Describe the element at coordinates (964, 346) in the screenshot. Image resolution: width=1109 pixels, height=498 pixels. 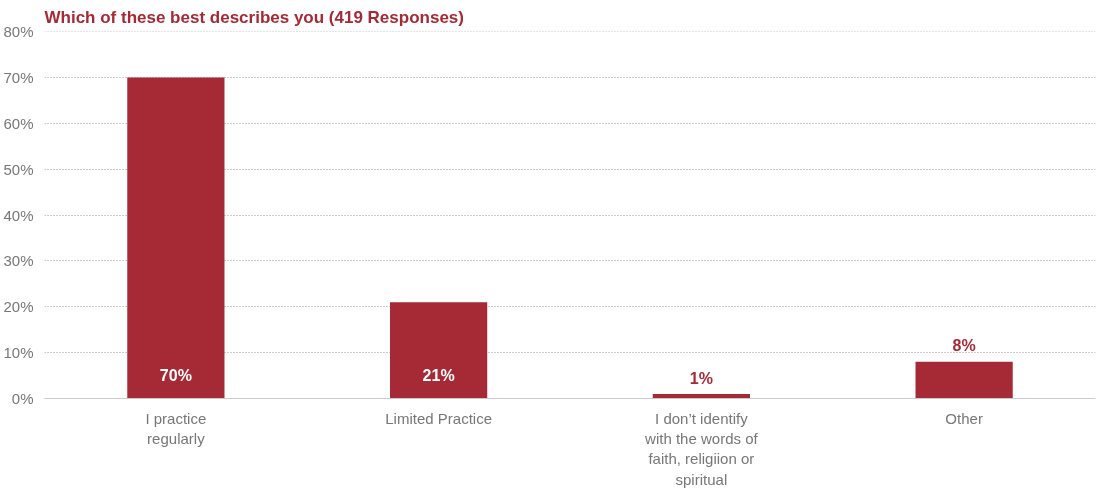
I see `data-label: 8%` at that location.